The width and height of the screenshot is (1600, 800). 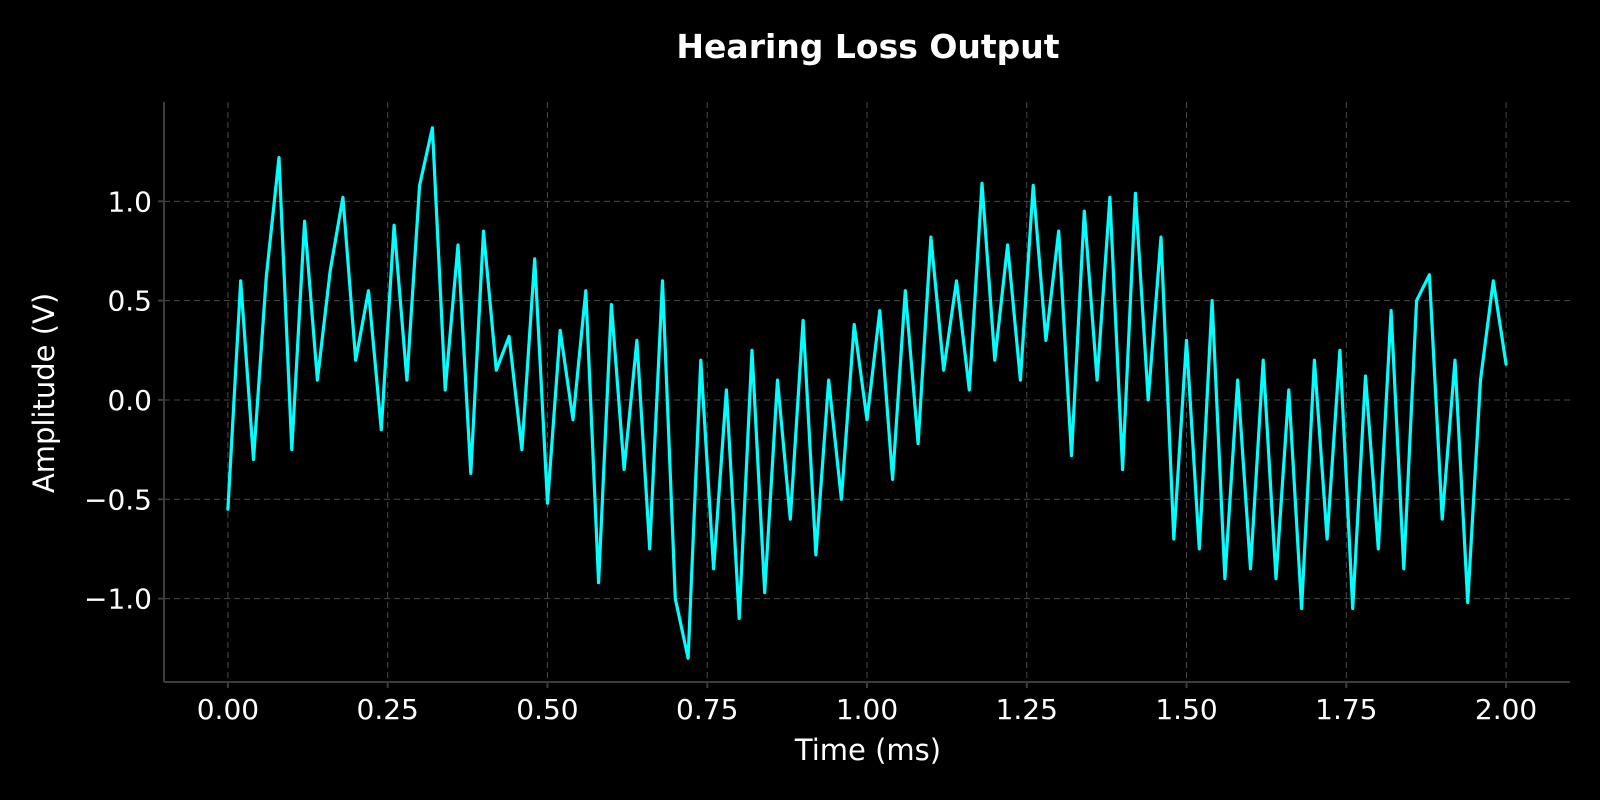 What do you see at coordinates (129, 201) in the screenshot?
I see `y-tick-label: 1.0` at bounding box center [129, 201].